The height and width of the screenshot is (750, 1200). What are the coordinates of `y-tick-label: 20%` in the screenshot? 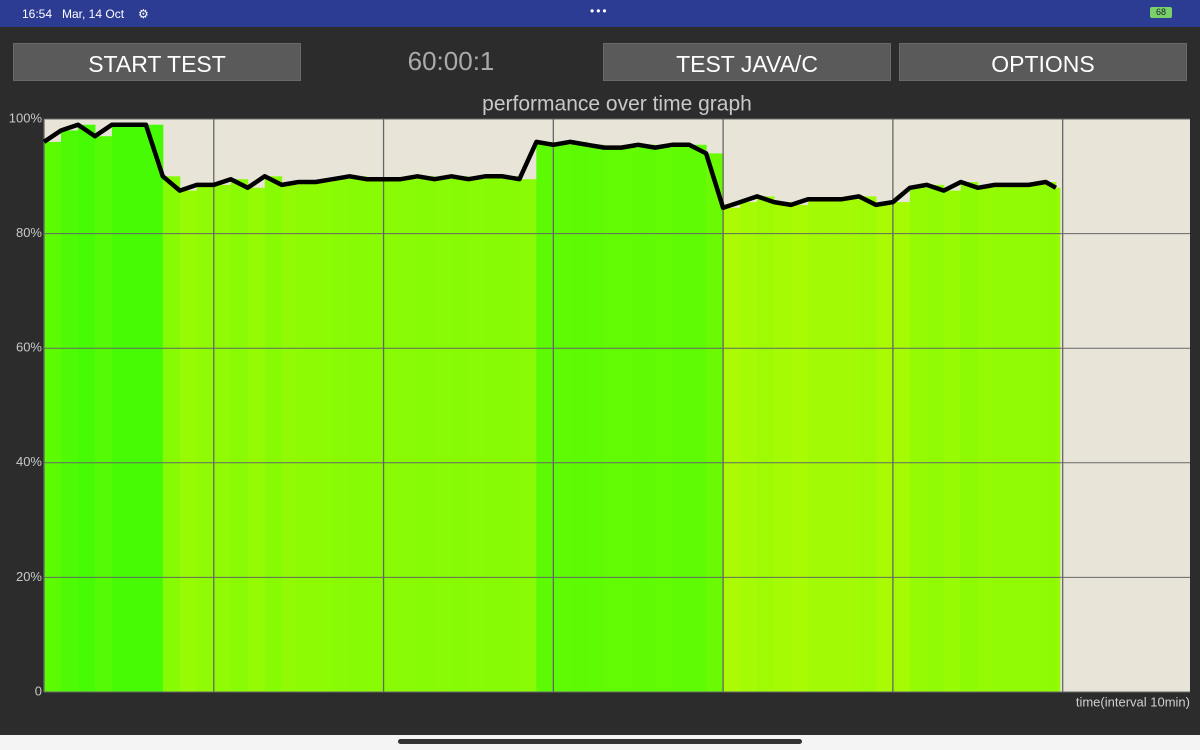 It's located at (29, 576).